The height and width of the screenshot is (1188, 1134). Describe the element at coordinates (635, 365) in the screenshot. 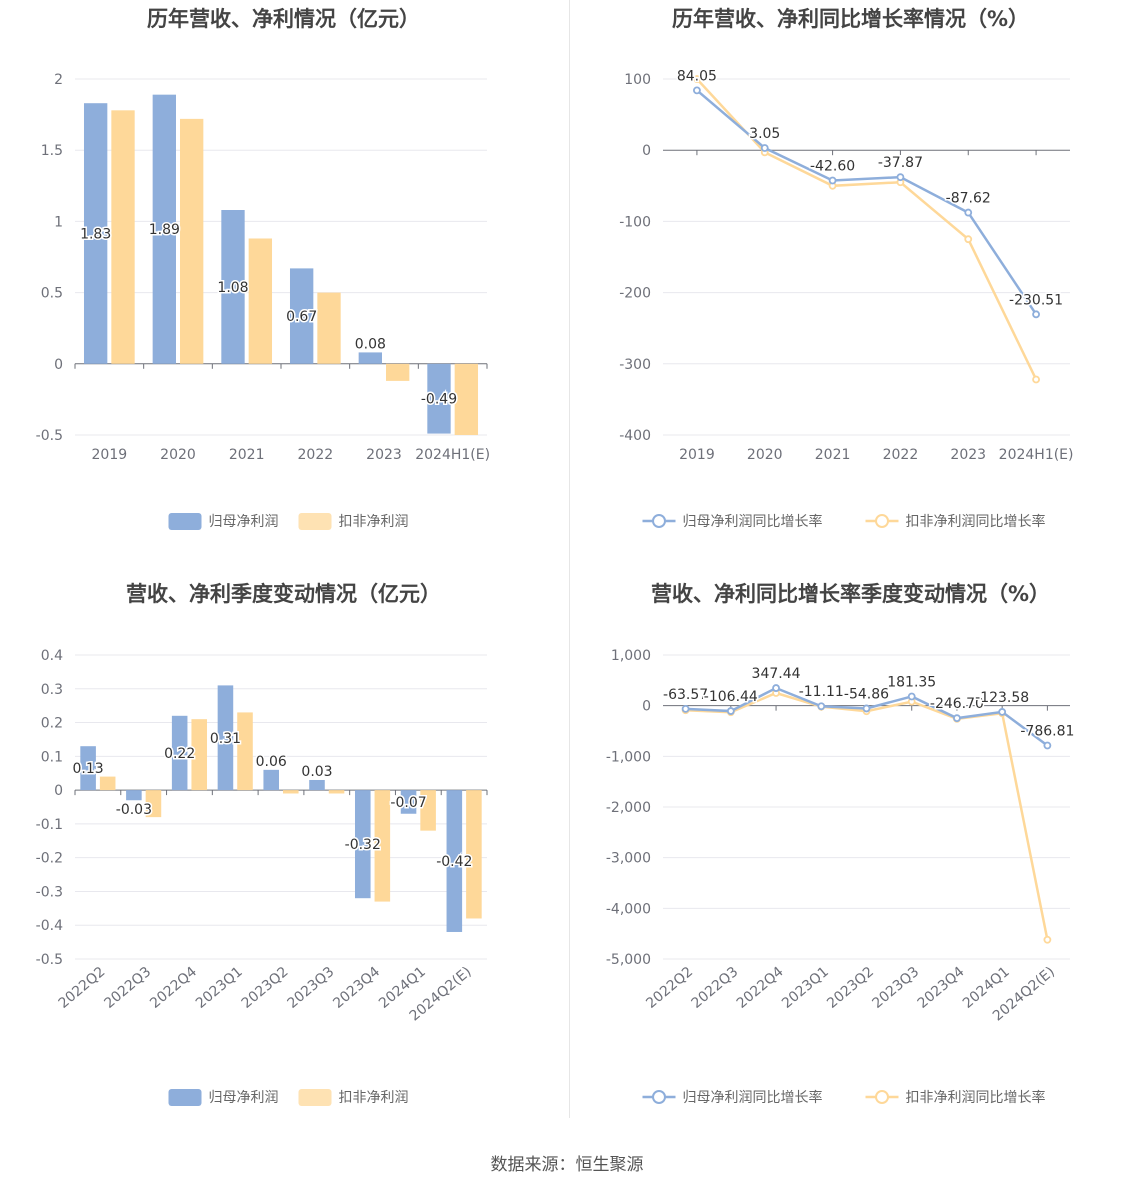

I see `y-tick-label: -300` at that location.